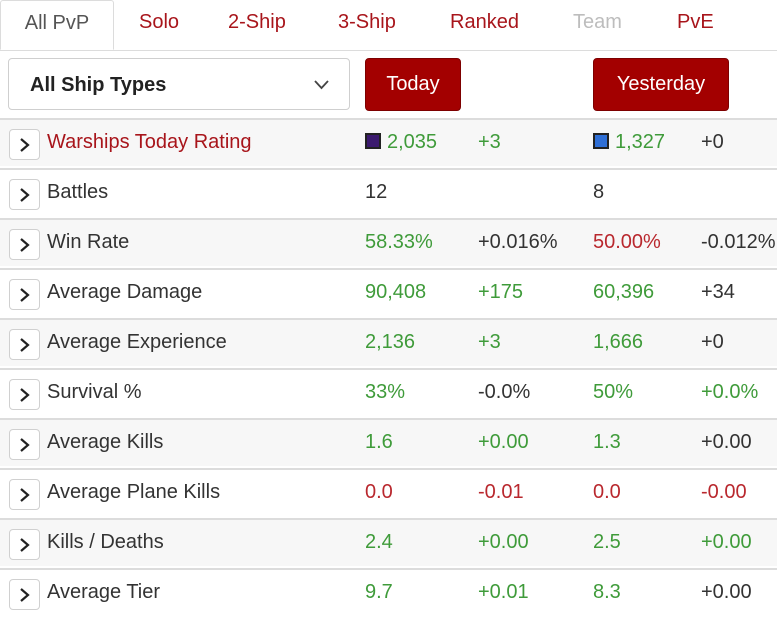 The height and width of the screenshot is (639, 777). I want to click on ship-type-select: All Ship Types, so click(179, 84).